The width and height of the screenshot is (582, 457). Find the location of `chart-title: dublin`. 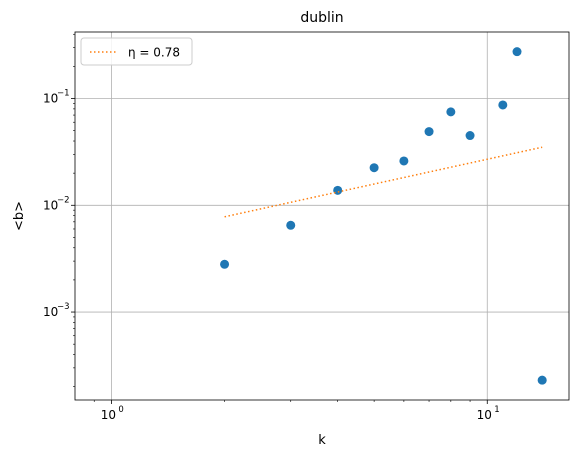

chart-title: dublin is located at coordinates (321, 18).